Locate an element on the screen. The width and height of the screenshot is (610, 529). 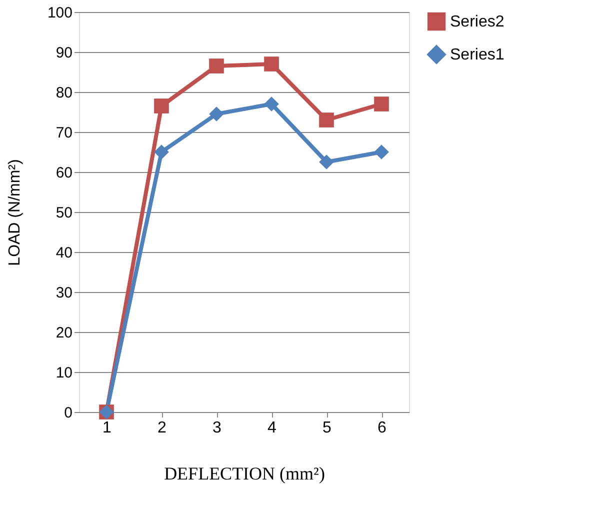
x-tick-label: 4 is located at coordinates (272, 428).